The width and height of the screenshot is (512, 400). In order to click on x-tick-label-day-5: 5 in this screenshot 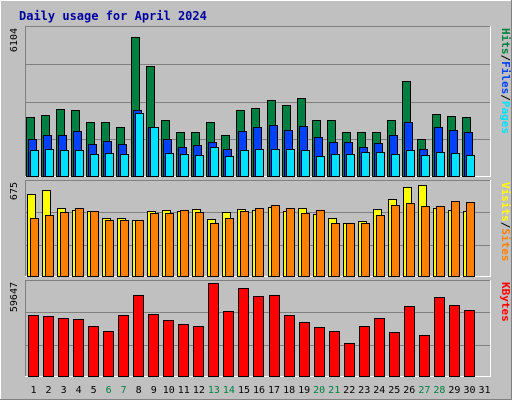, I will do `click(94, 390)`.